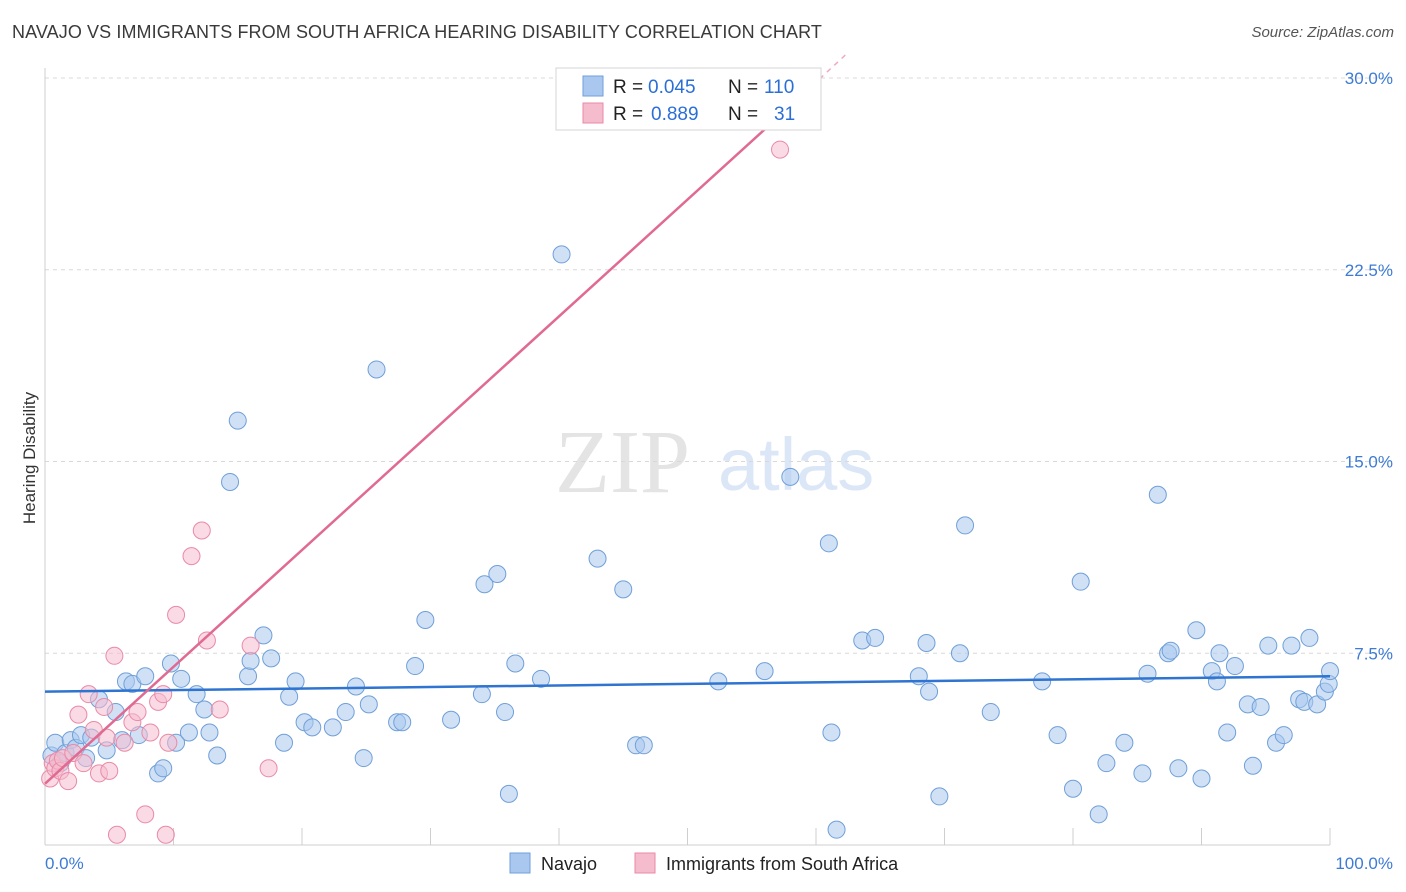 Image resolution: width=1406 pixels, height=892 pixels. Describe the element at coordinates (782, 864) in the screenshot. I see `bottom-legend-label-south-africa: Immigrants from South Africa` at that location.